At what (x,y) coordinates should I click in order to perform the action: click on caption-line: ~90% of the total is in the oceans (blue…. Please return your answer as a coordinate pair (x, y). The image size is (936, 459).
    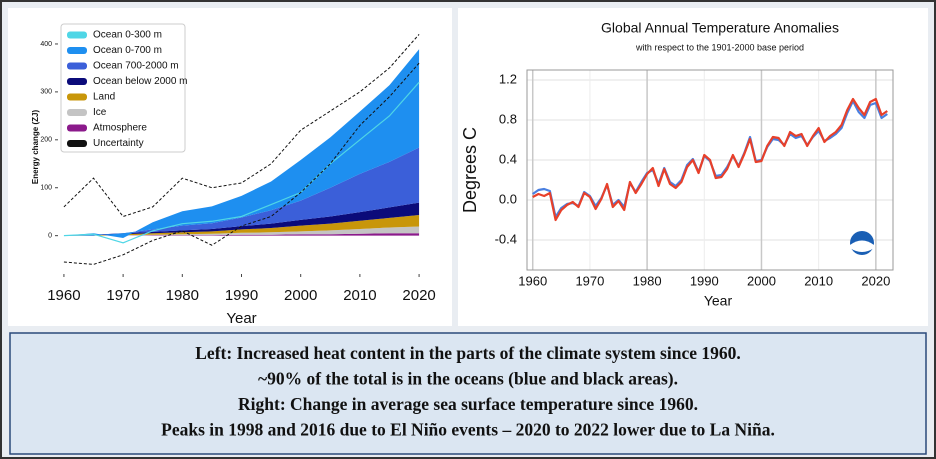
    Looking at the image, I should click on (468, 379).